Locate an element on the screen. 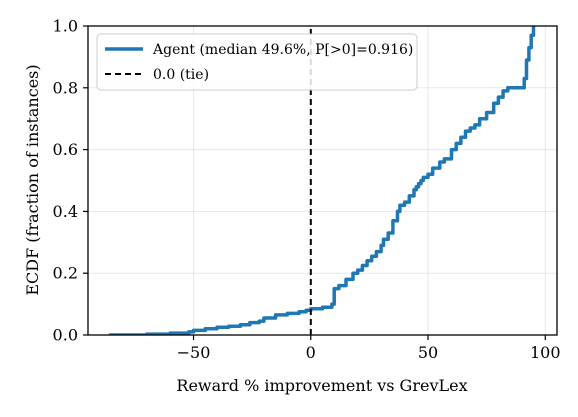  x-axis-label: Reward % improvement vs GrevLex is located at coordinates (321, 385).